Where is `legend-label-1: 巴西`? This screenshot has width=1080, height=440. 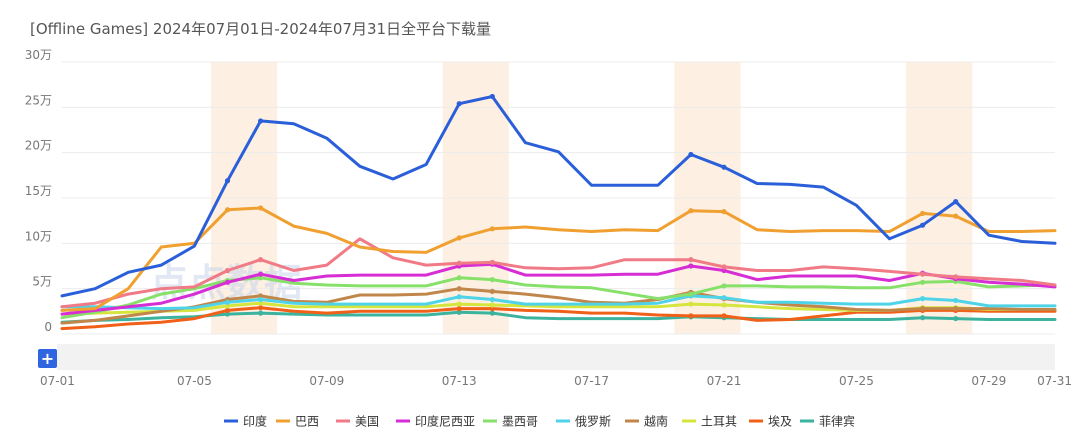
legend-label-1: 巴西 is located at coordinates (307, 422).